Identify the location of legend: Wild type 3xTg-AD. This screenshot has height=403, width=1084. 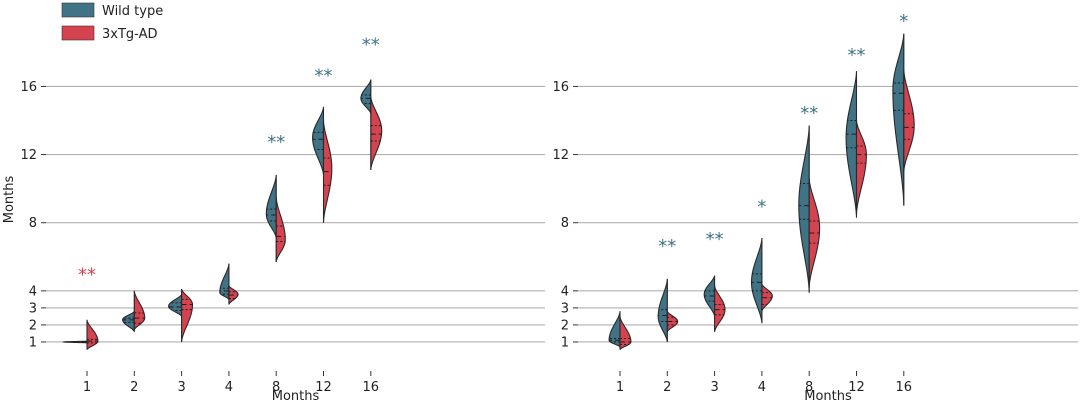
(112, 22).